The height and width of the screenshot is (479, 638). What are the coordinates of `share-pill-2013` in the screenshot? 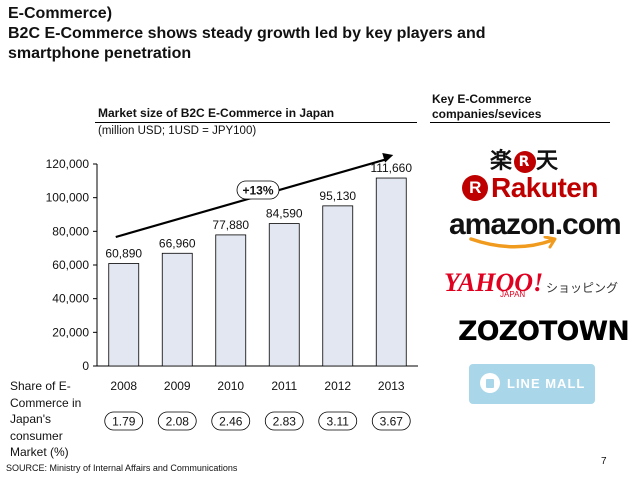 It's located at (391, 421).